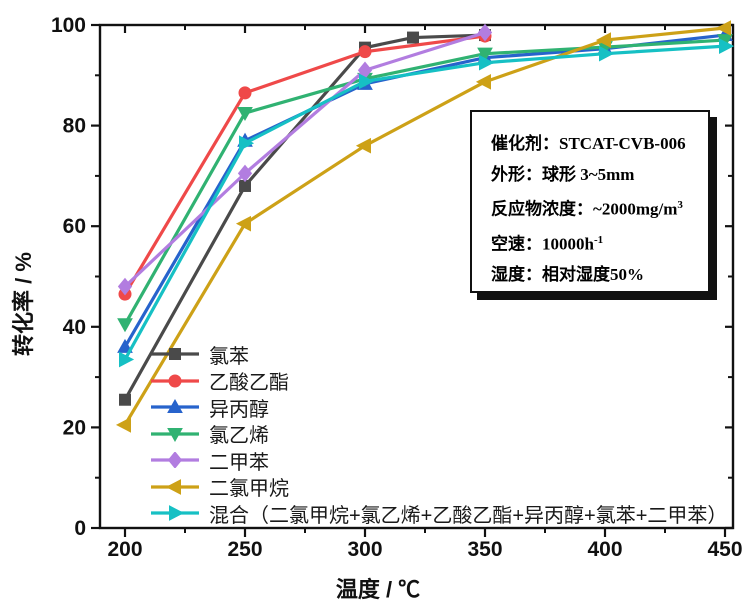 This screenshot has height=610, width=756. I want to click on info-value: 相对湿度50%, so click(593, 275).